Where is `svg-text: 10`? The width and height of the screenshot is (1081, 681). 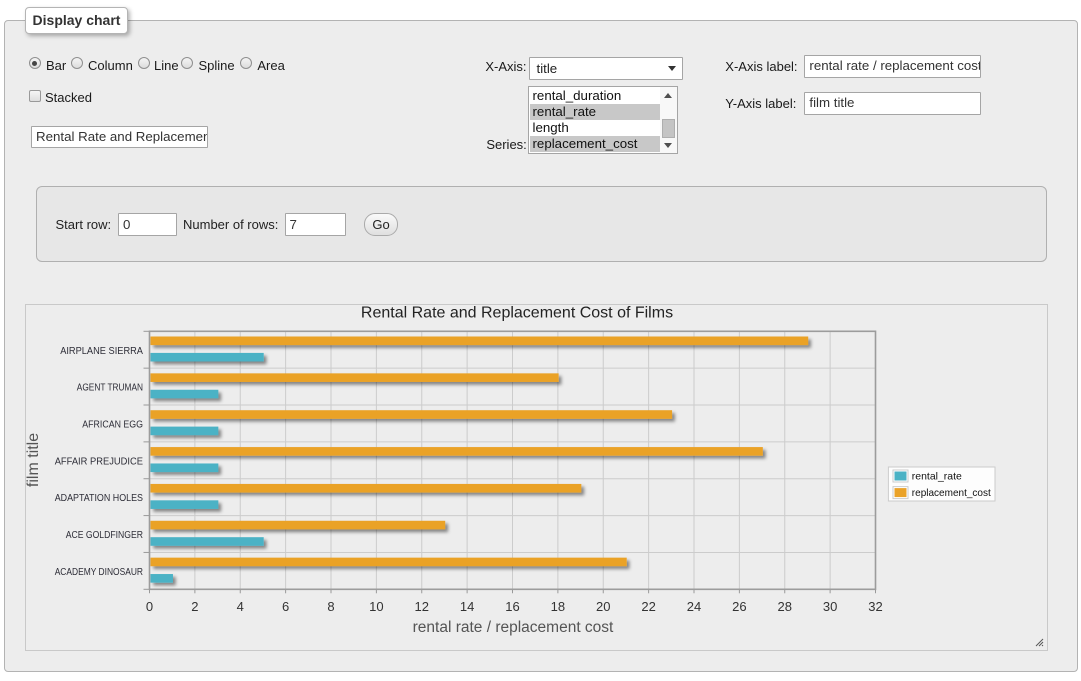
svg-text: 10 is located at coordinates (376, 606).